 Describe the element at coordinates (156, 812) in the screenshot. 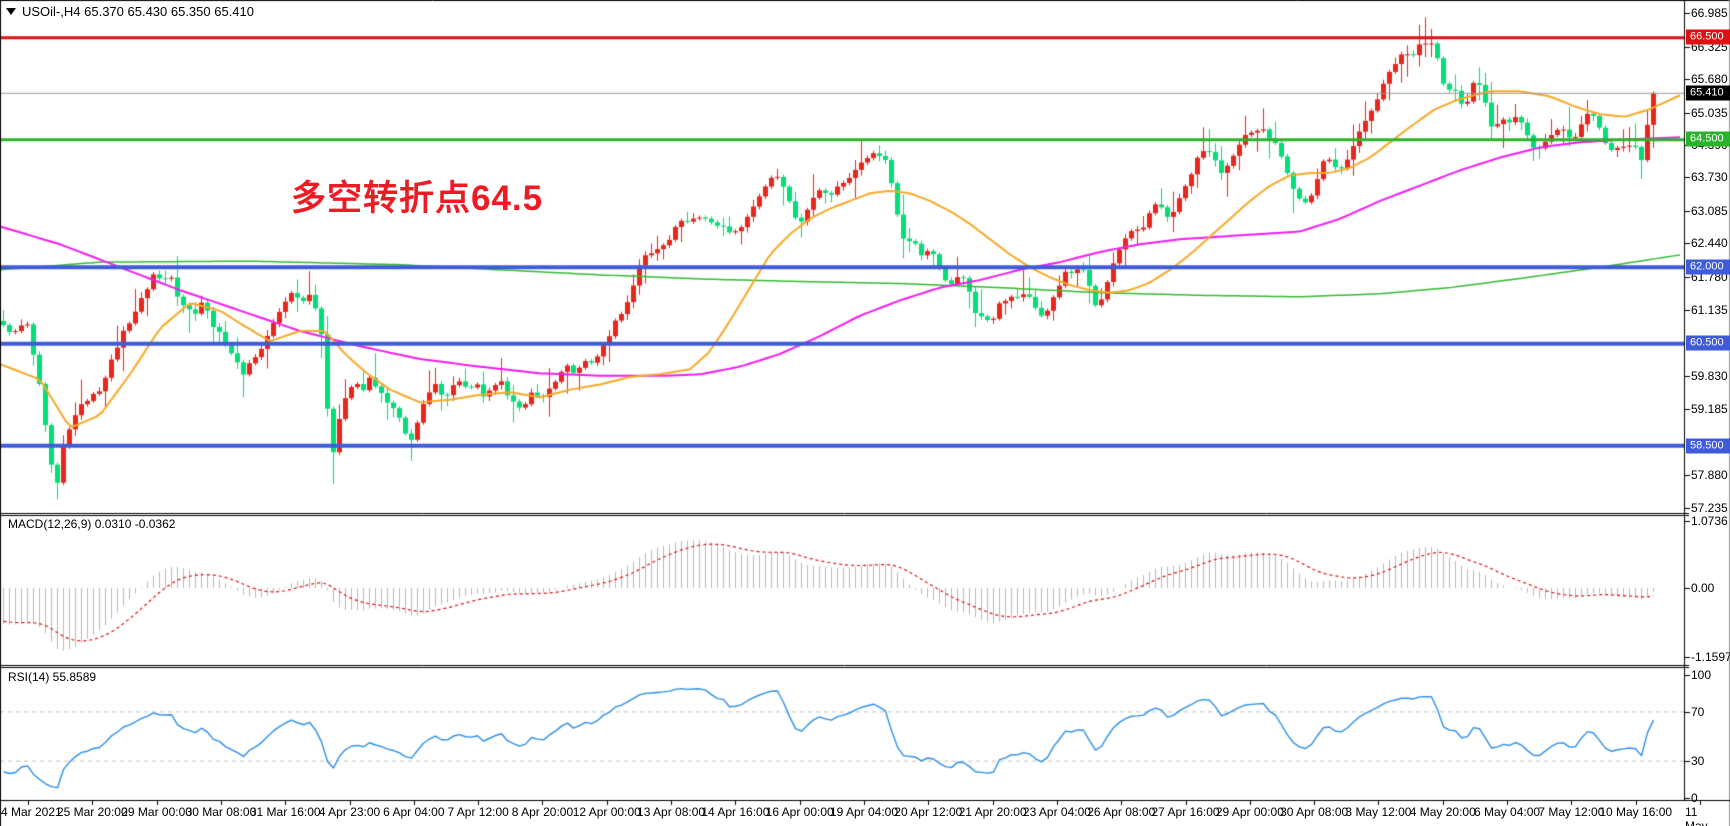

I see `time-axis-label: 29 Mar 00:00` at that location.